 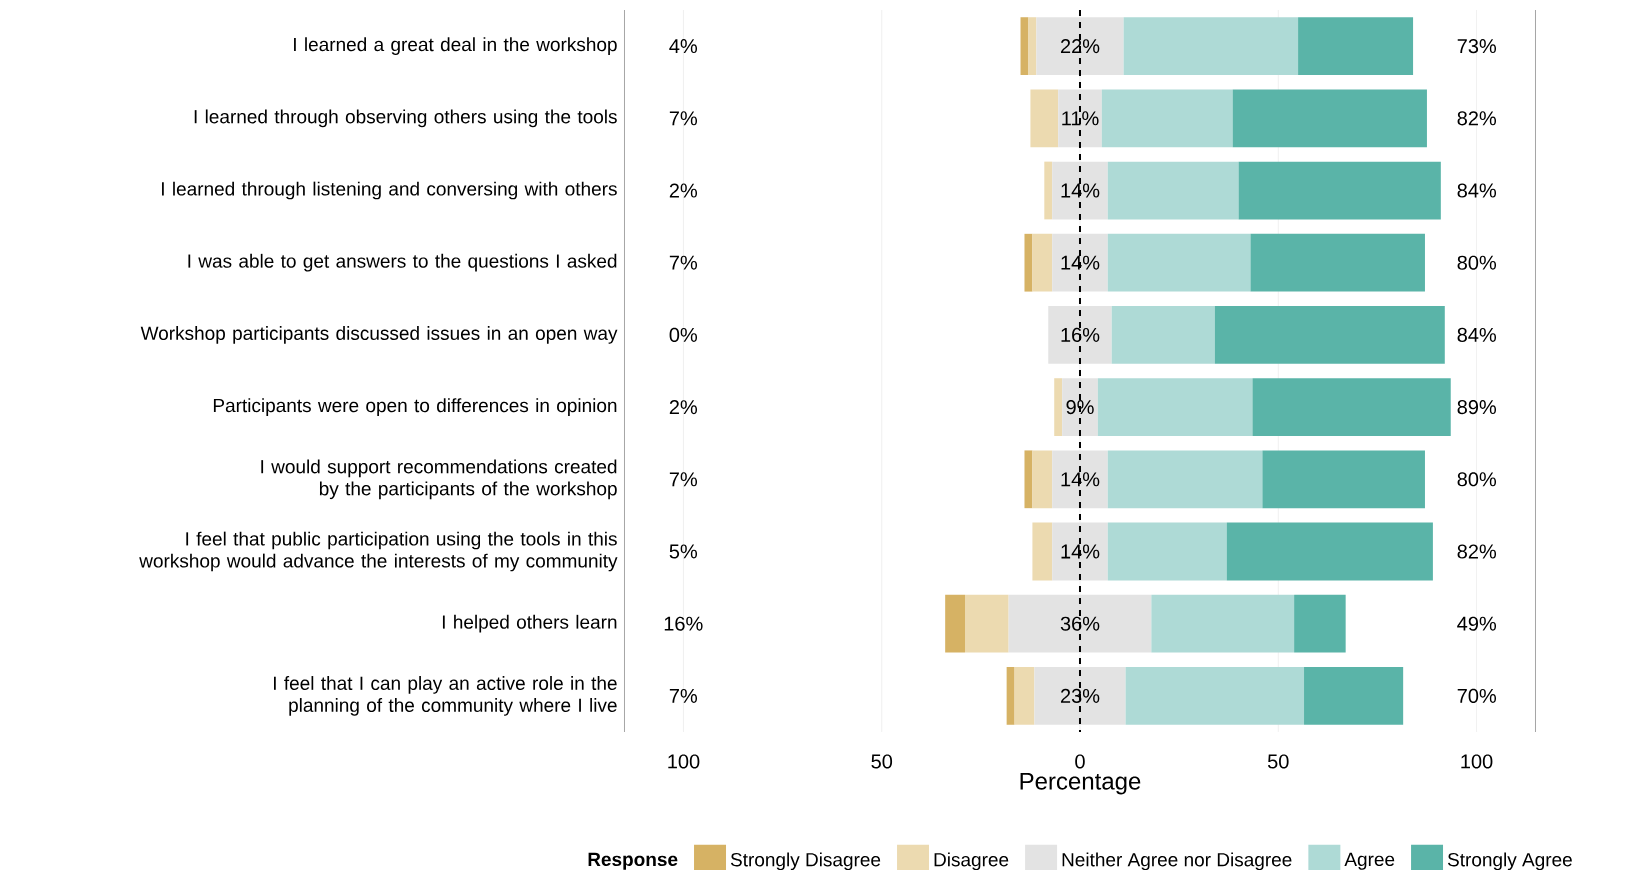 What do you see at coordinates (633, 861) in the screenshot?
I see `legend-title: Response` at bounding box center [633, 861].